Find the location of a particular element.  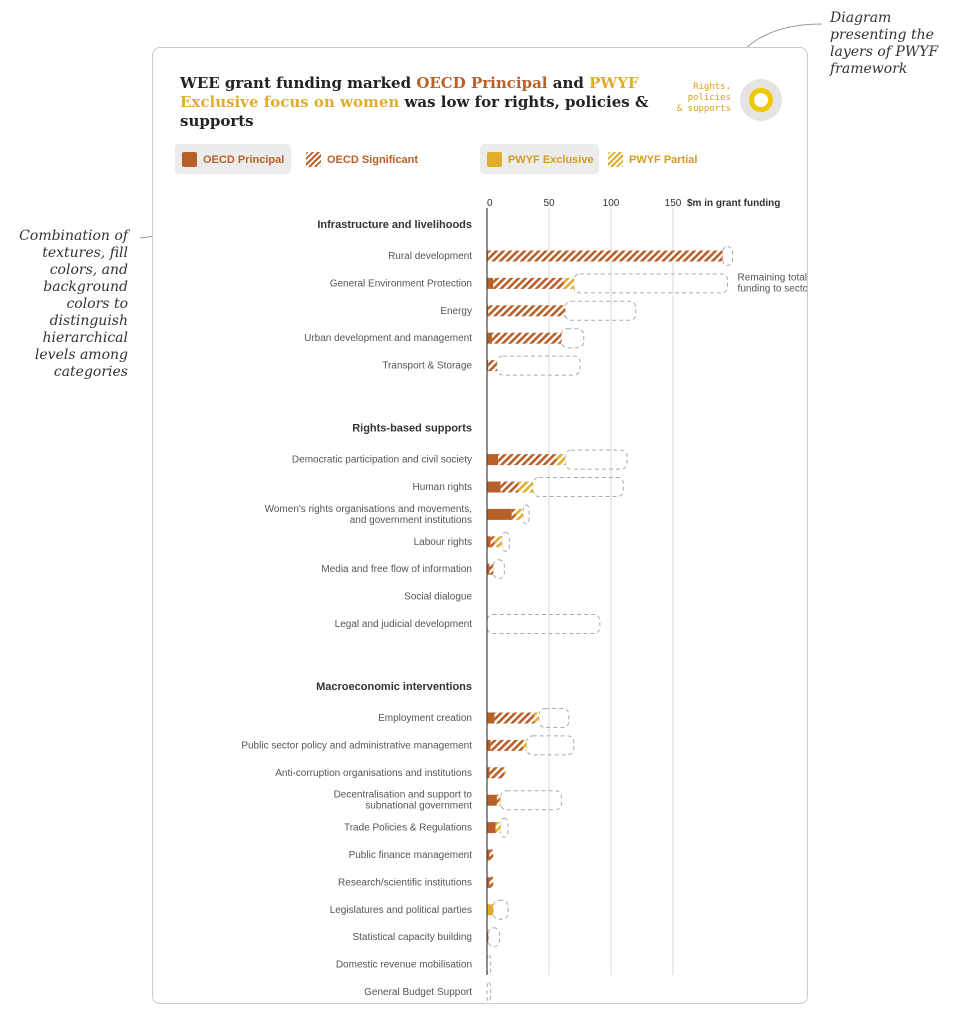

legend-swatch-significant is located at coordinates (313, 159).